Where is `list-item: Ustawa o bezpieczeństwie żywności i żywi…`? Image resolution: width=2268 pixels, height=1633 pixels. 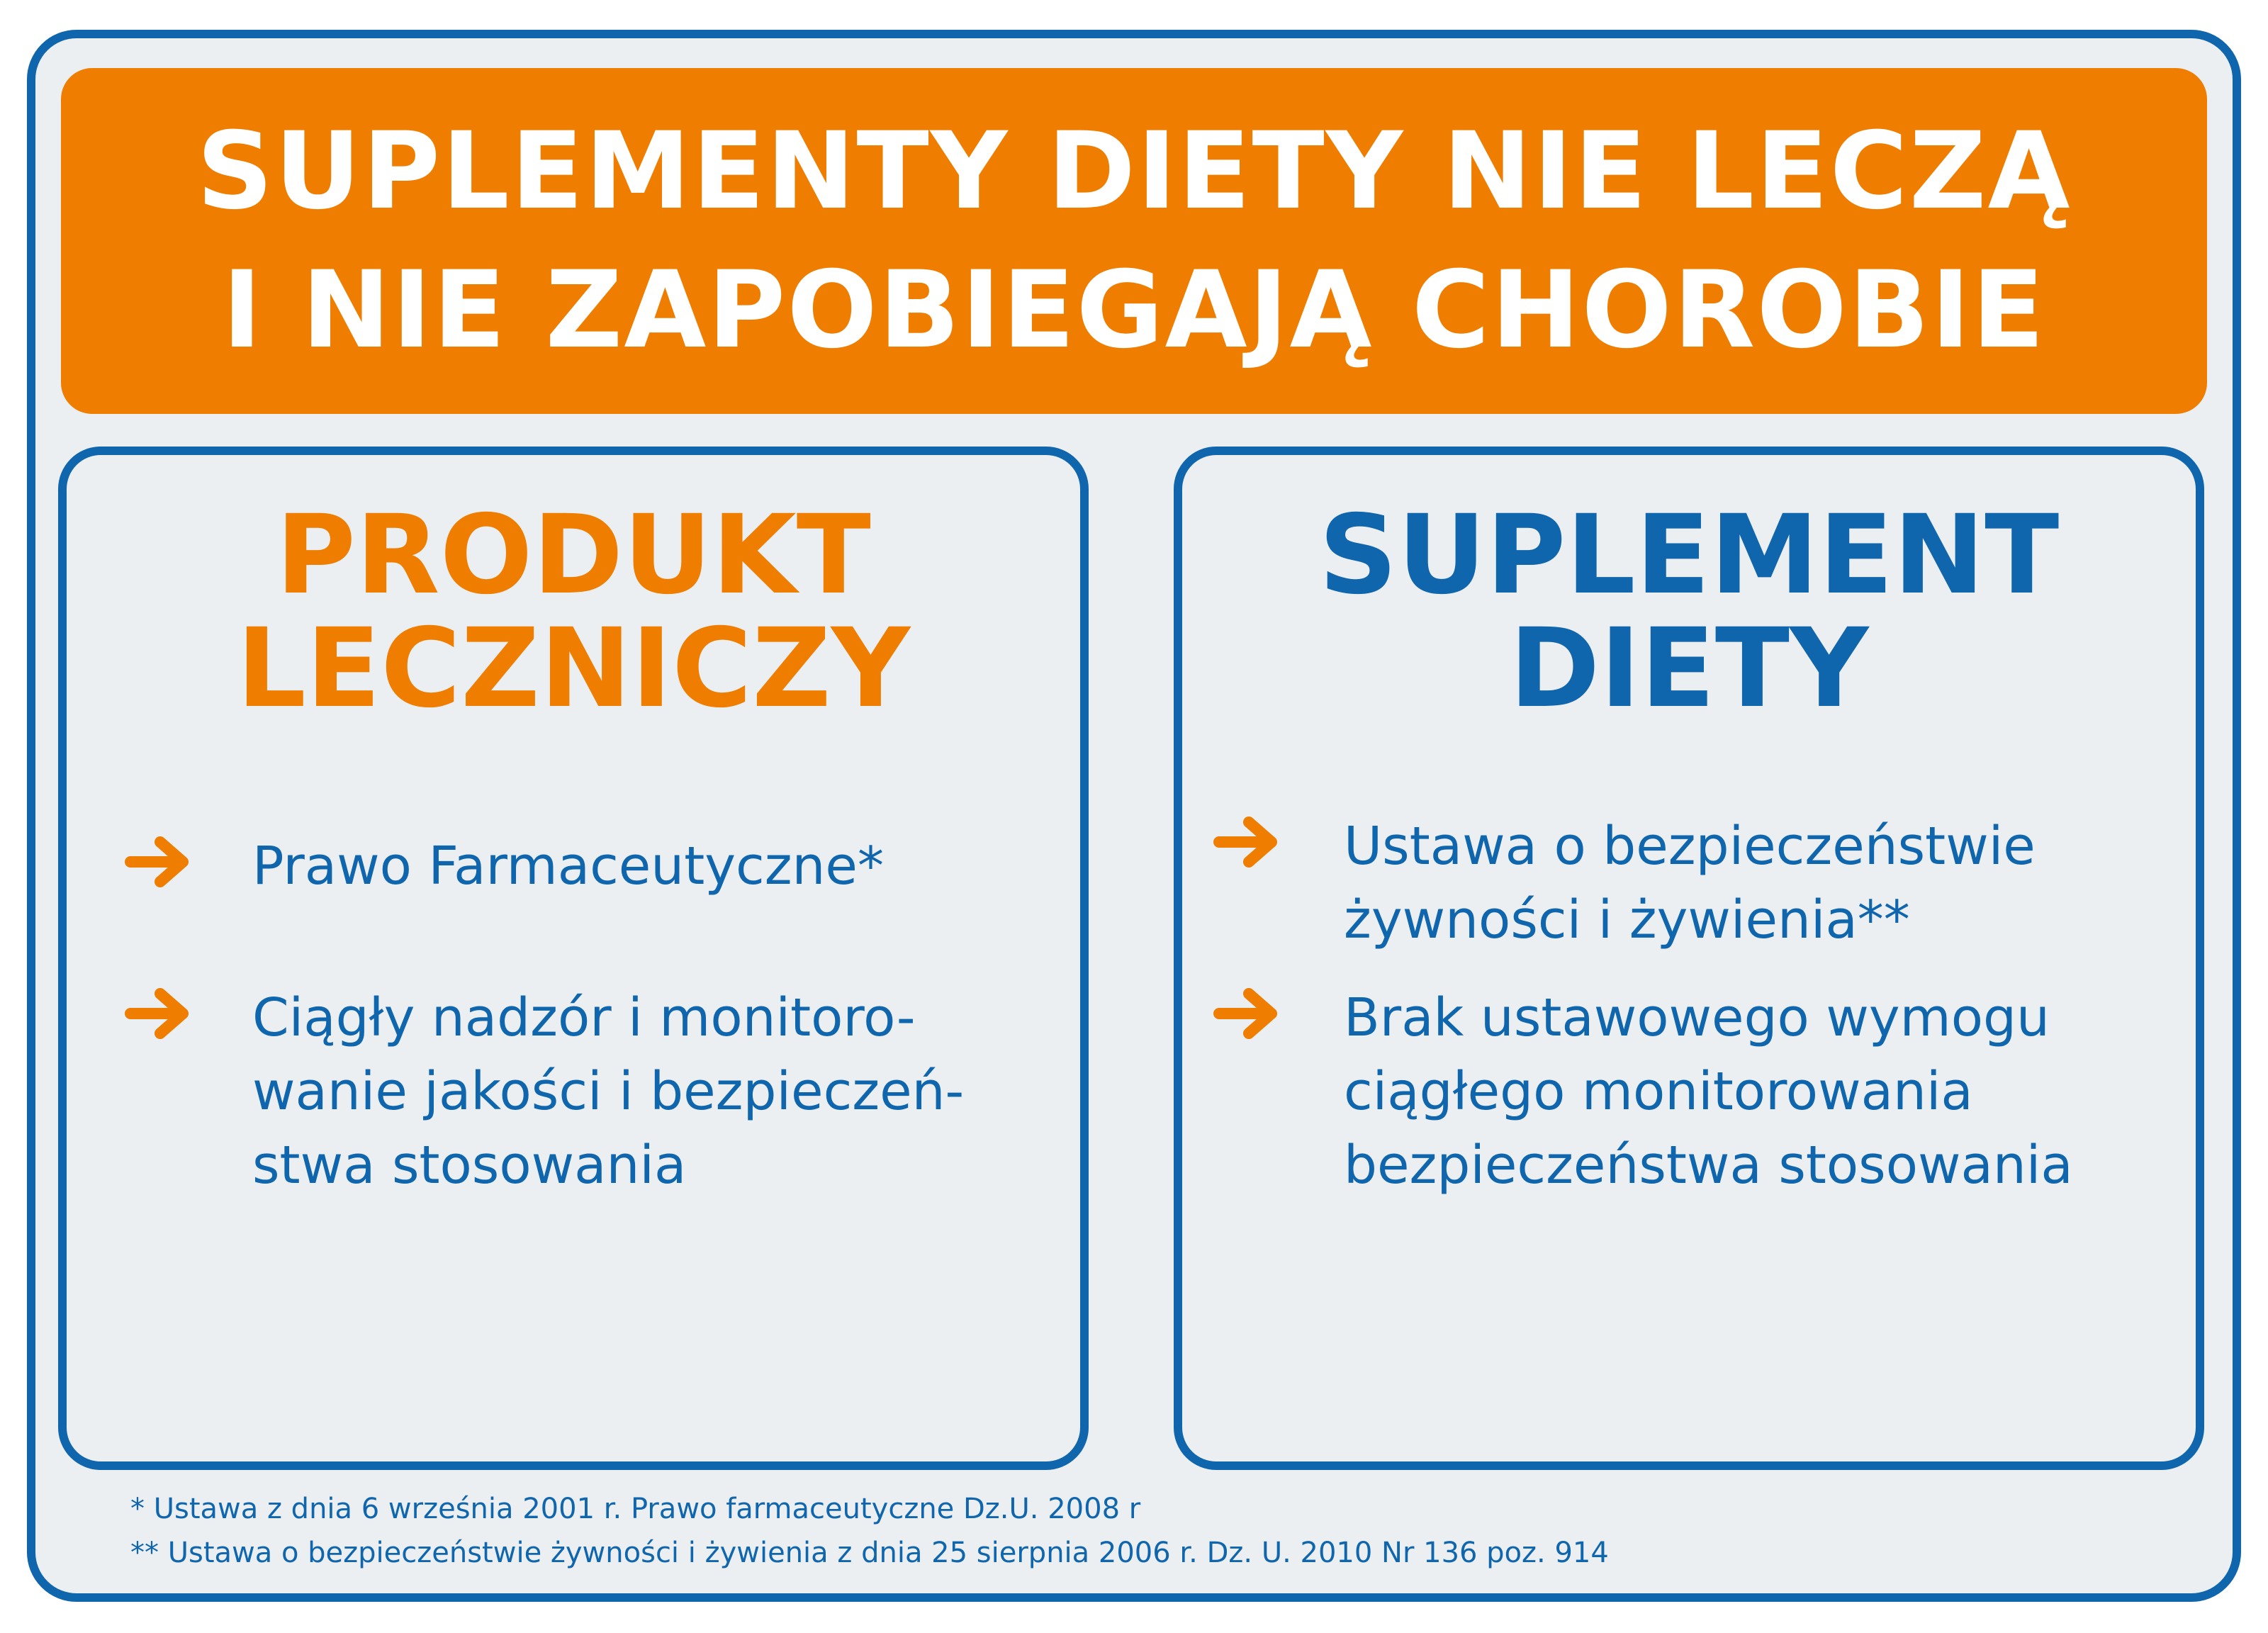 list-item: Ustawa o bezpieczeństwie żywności i żywi… is located at coordinates (1690, 883).